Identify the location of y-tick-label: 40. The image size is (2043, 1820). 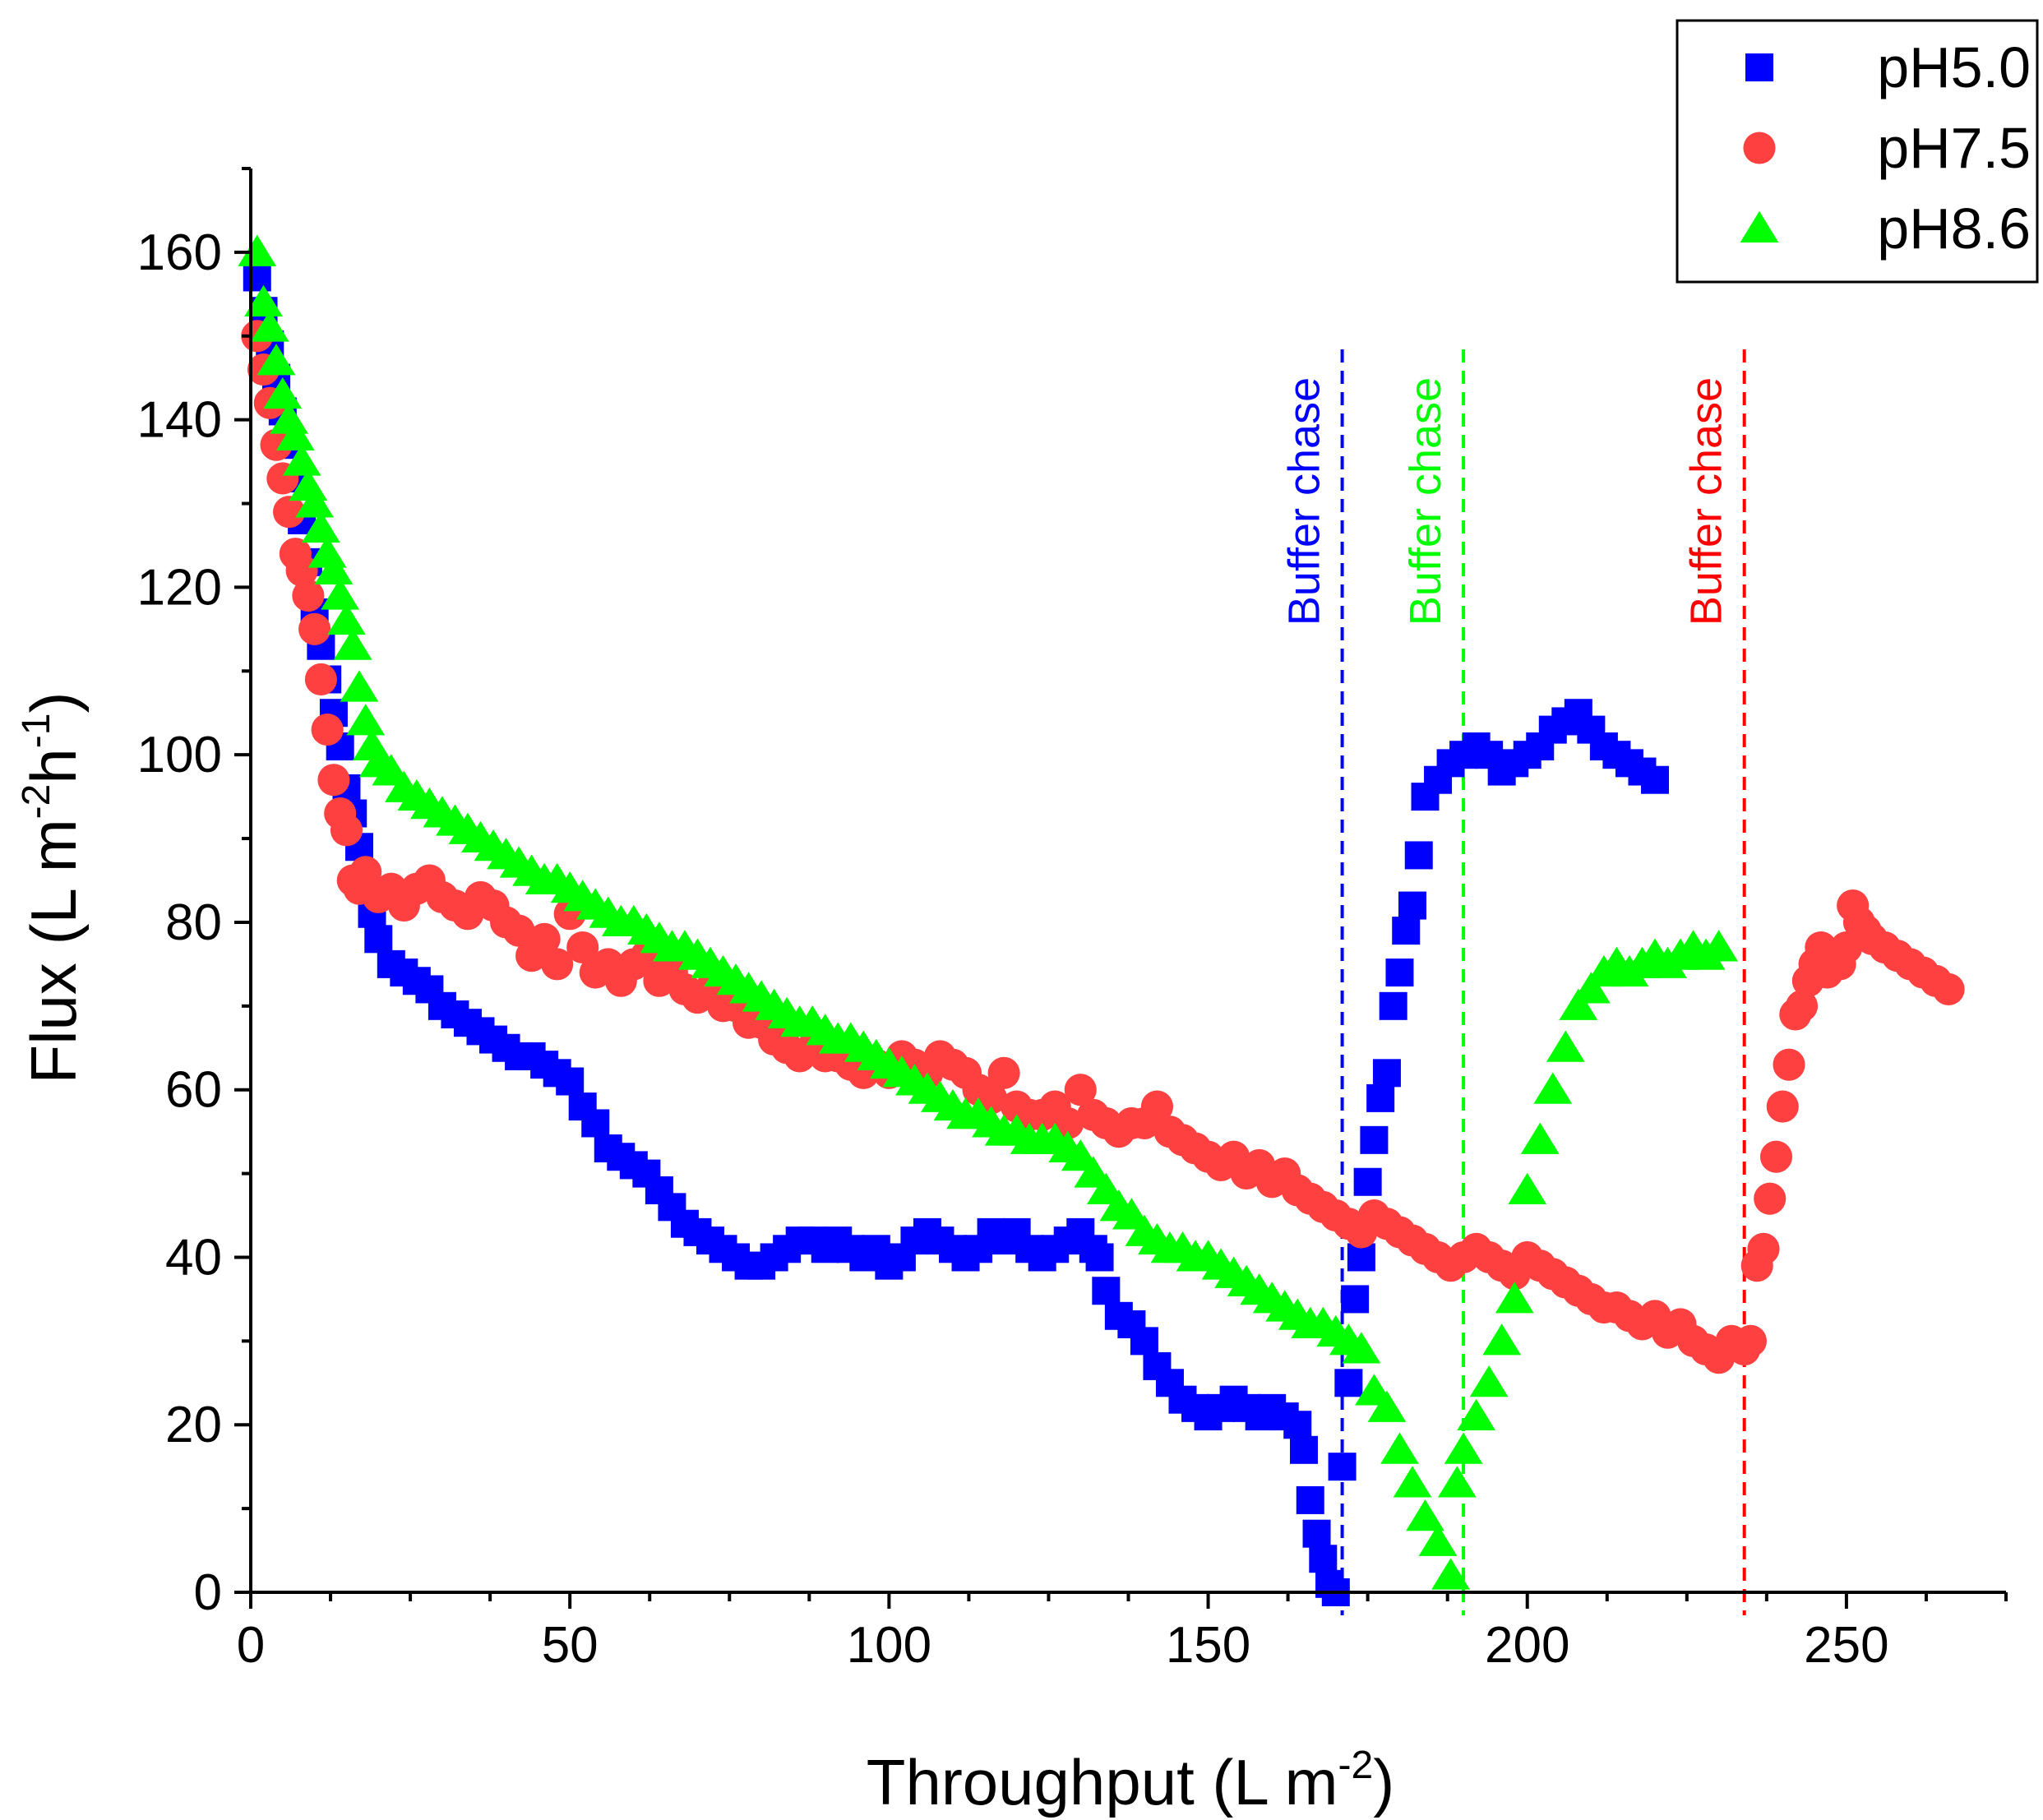
(193, 1257).